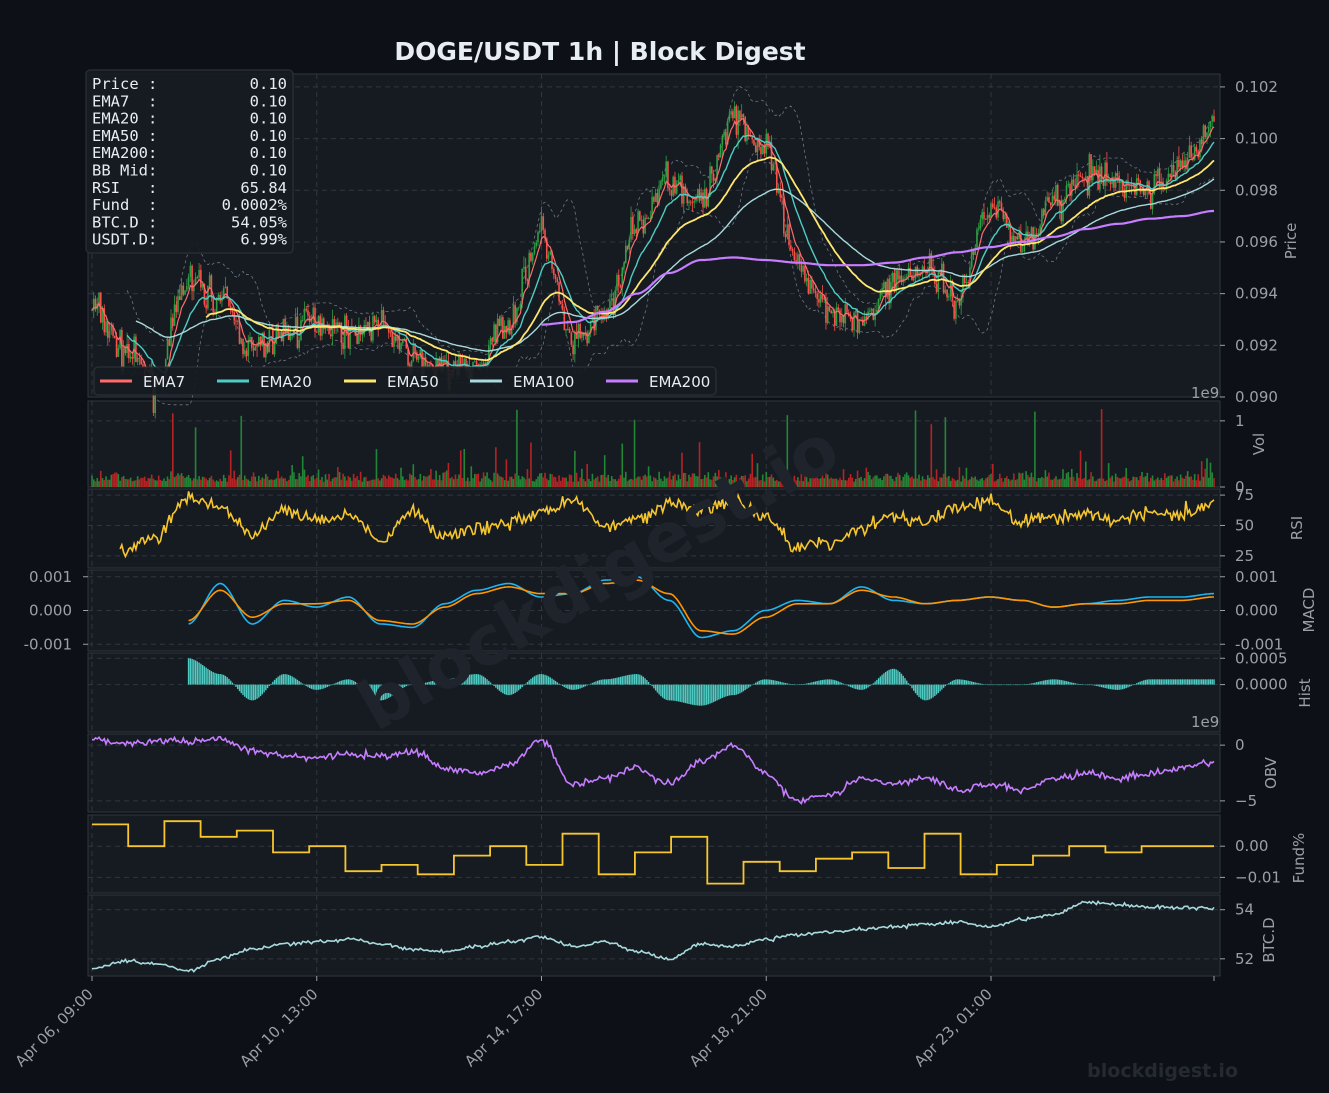 The height and width of the screenshot is (1093, 1329). What do you see at coordinates (124, 171) in the screenshot?
I see `info-label: BB Mid:` at bounding box center [124, 171].